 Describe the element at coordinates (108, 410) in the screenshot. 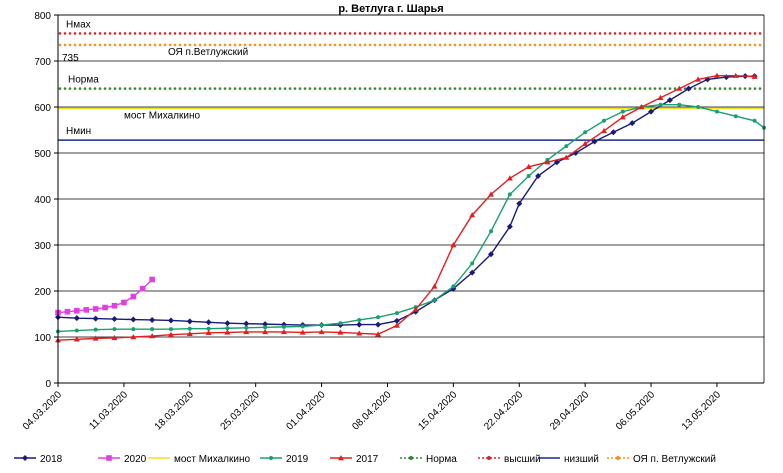

I see `x-tick-label: 11.03.2020` at that location.